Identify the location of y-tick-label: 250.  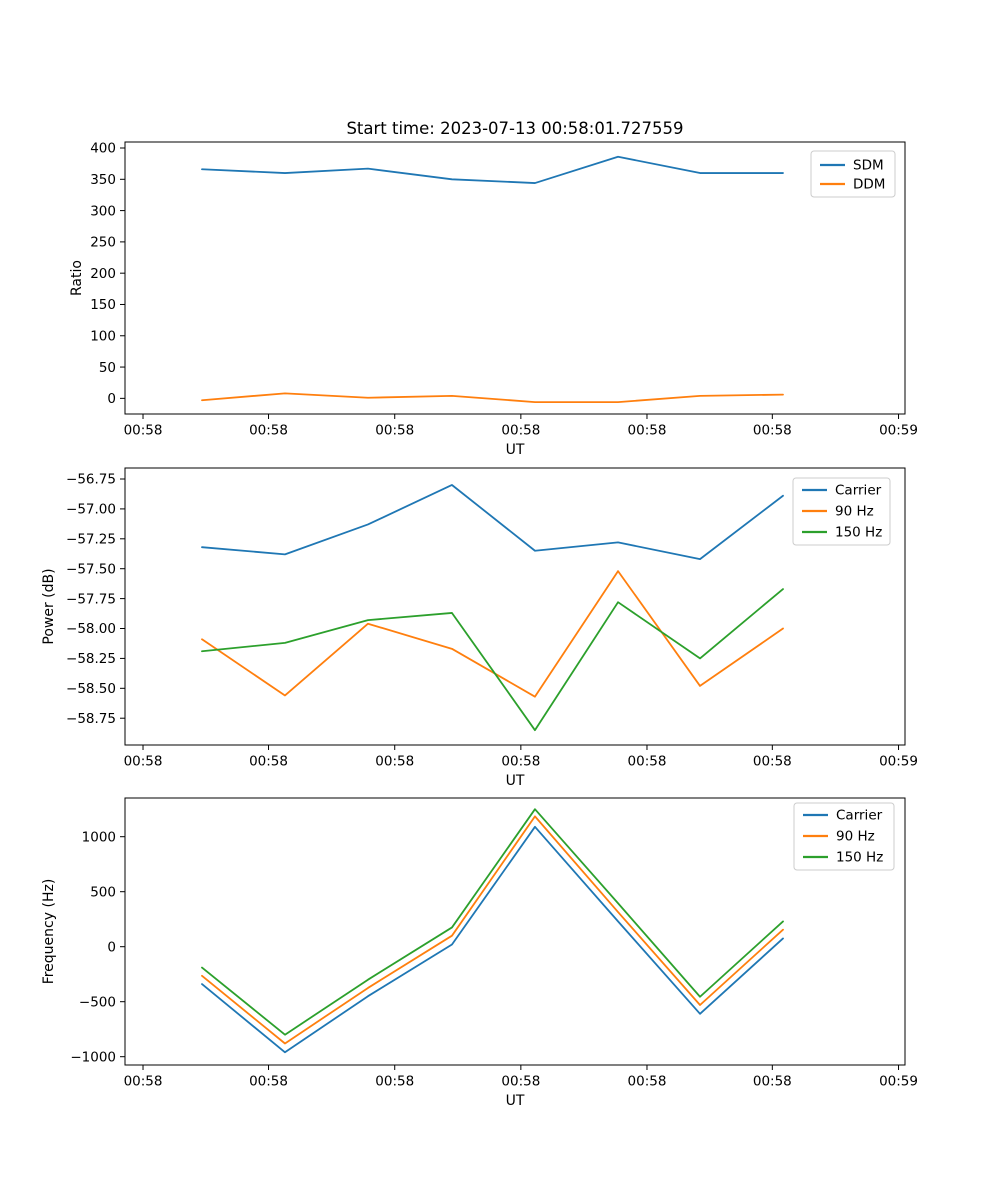
(103, 243).